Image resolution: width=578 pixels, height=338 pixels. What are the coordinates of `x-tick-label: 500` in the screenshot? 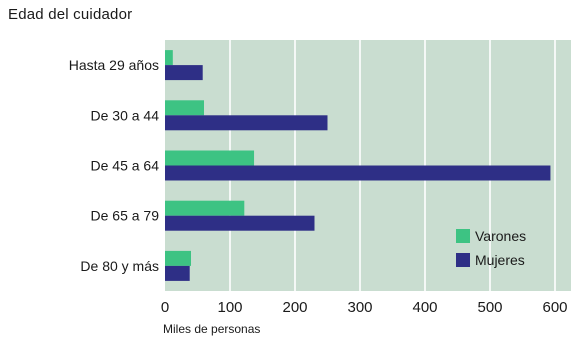 It's located at (489, 307).